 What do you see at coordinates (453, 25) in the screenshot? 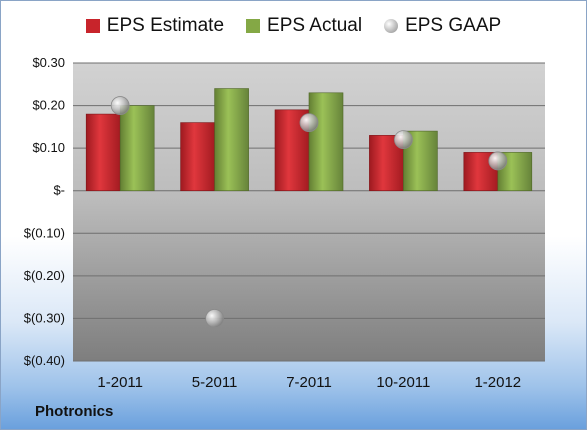
I see `legend-label-gaap: EPS GAAP` at bounding box center [453, 25].